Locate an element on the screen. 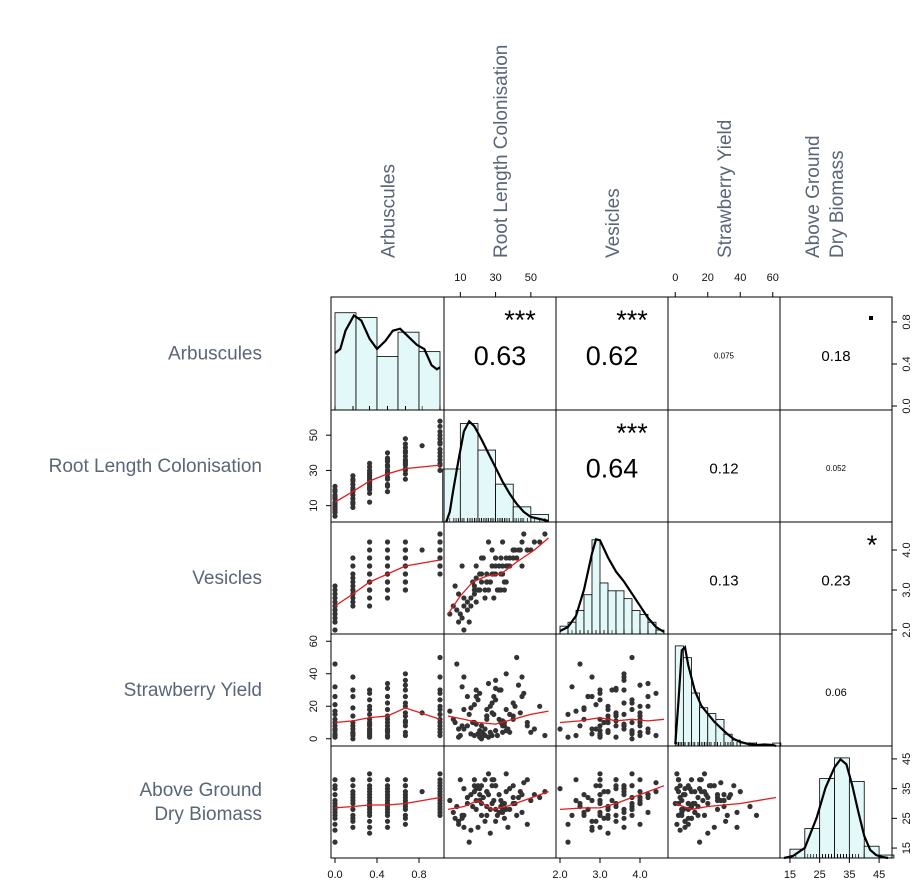 The image size is (922, 888). row-label-line: Strawberry Yield is located at coordinates (193, 690).